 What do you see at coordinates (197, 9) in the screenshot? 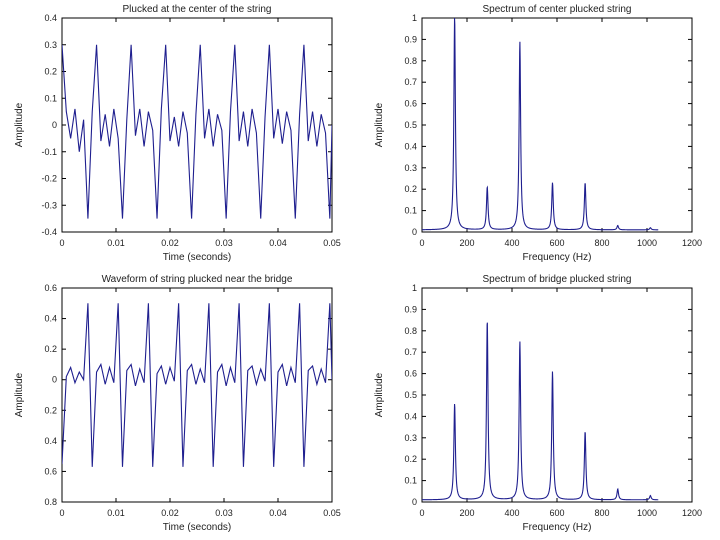
I see `chart-title: Plucked at the center of the string` at bounding box center [197, 9].